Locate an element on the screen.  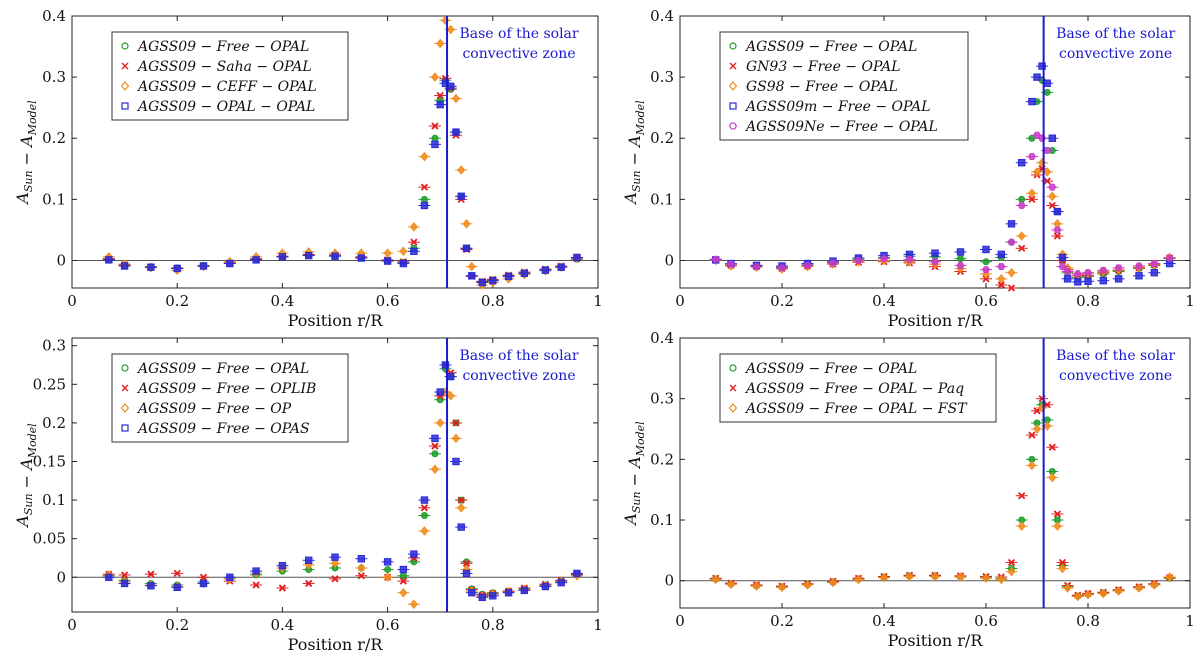
legend-entry: AGSS09 − CEFF − OPAL is located at coordinates (226, 87).